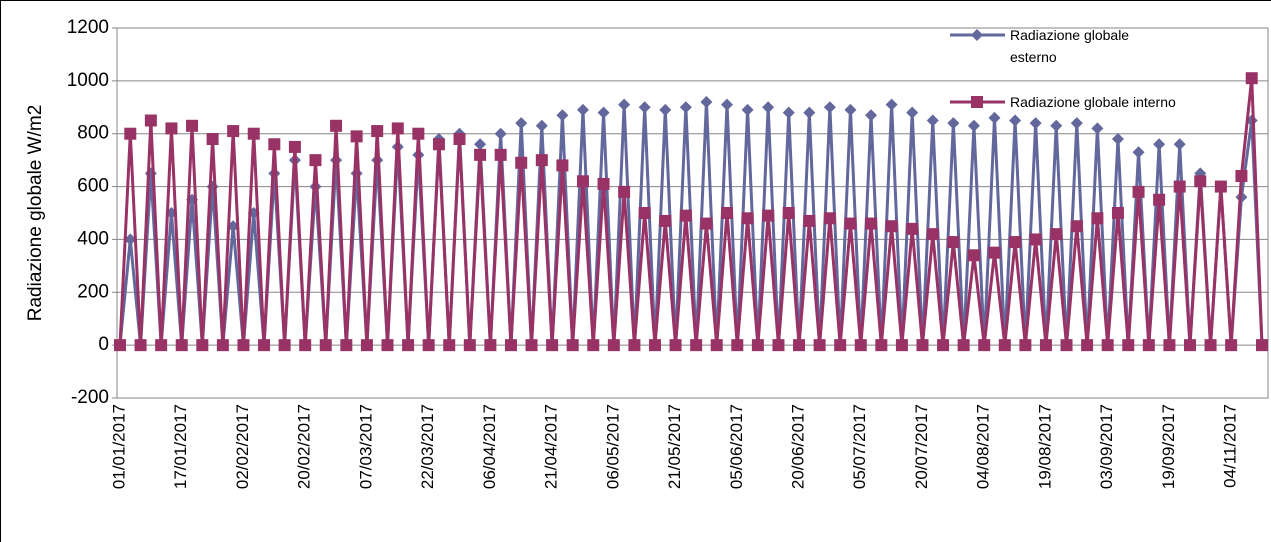  I want to click on x-tick-label: 21/04/2017, so click(551, 446).